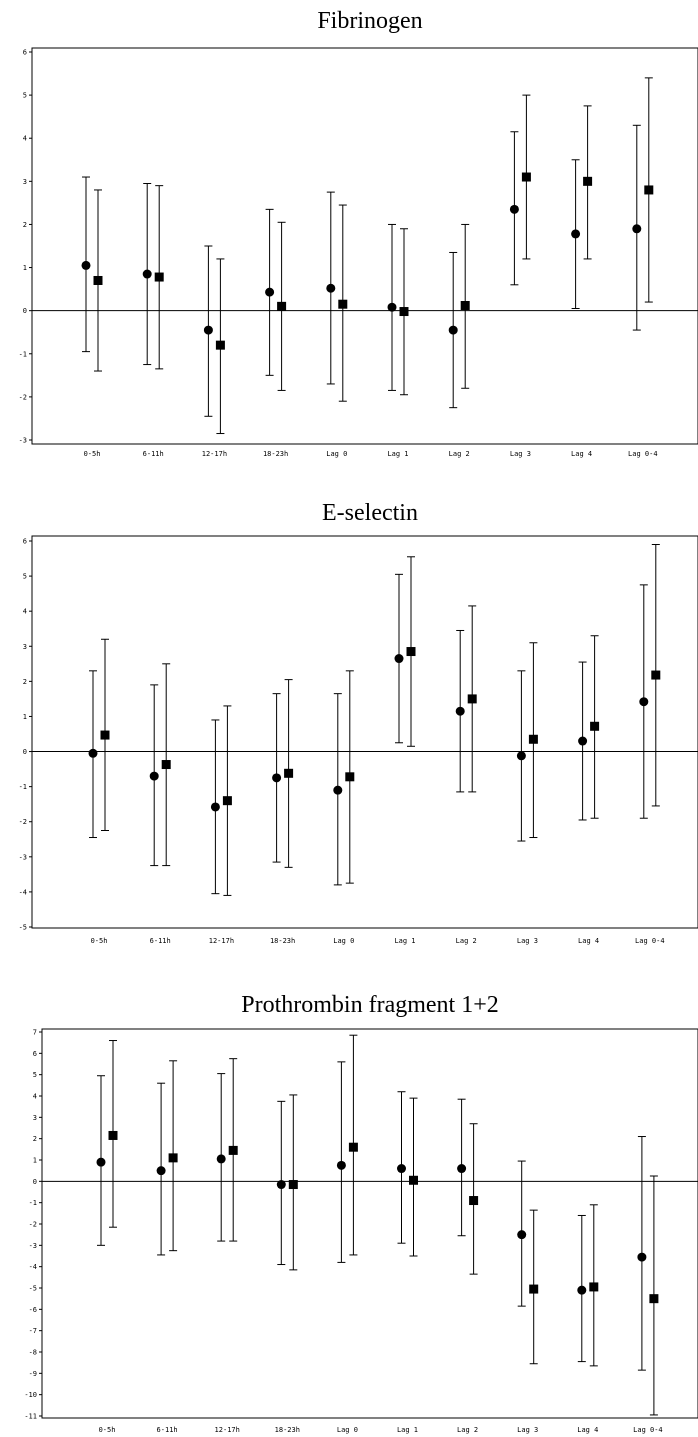 Image resolution: width=698 pixels, height=1437 pixels. What do you see at coordinates (35, 1075) in the screenshot?
I see `y-tick-label: 5` at bounding box center [35, 1075].